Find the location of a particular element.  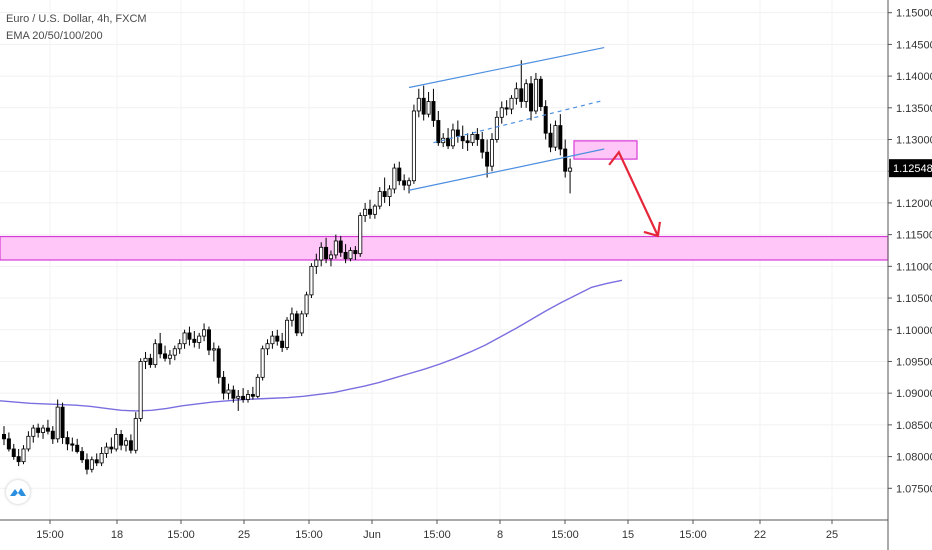

time-tick-label: 18 is located at coordinates (117, 535).